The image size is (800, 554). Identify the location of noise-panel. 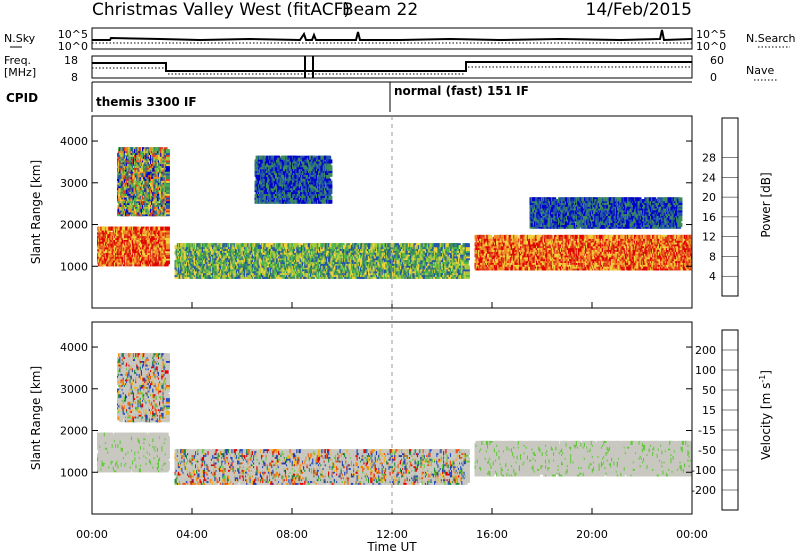
(392, 38).